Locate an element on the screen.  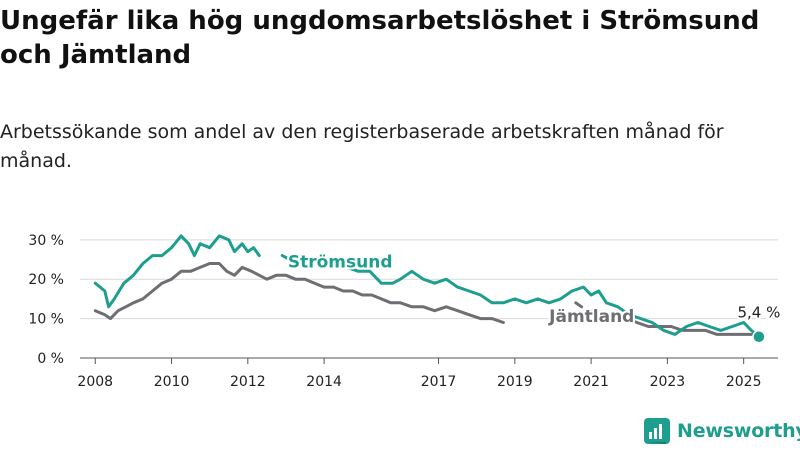
series-line-jmtland is located at coordinates (427, 299).